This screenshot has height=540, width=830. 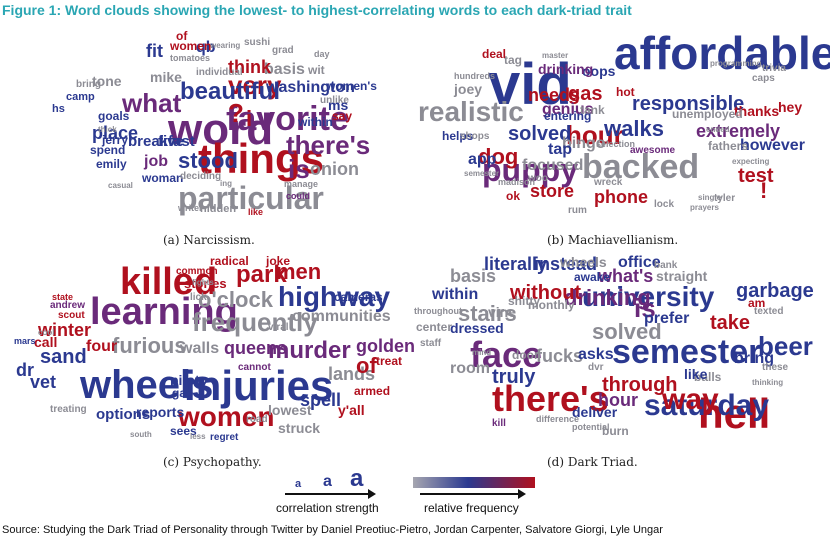 I want to click on word-psychopathy-15: lands, so click(x=352, y=374).